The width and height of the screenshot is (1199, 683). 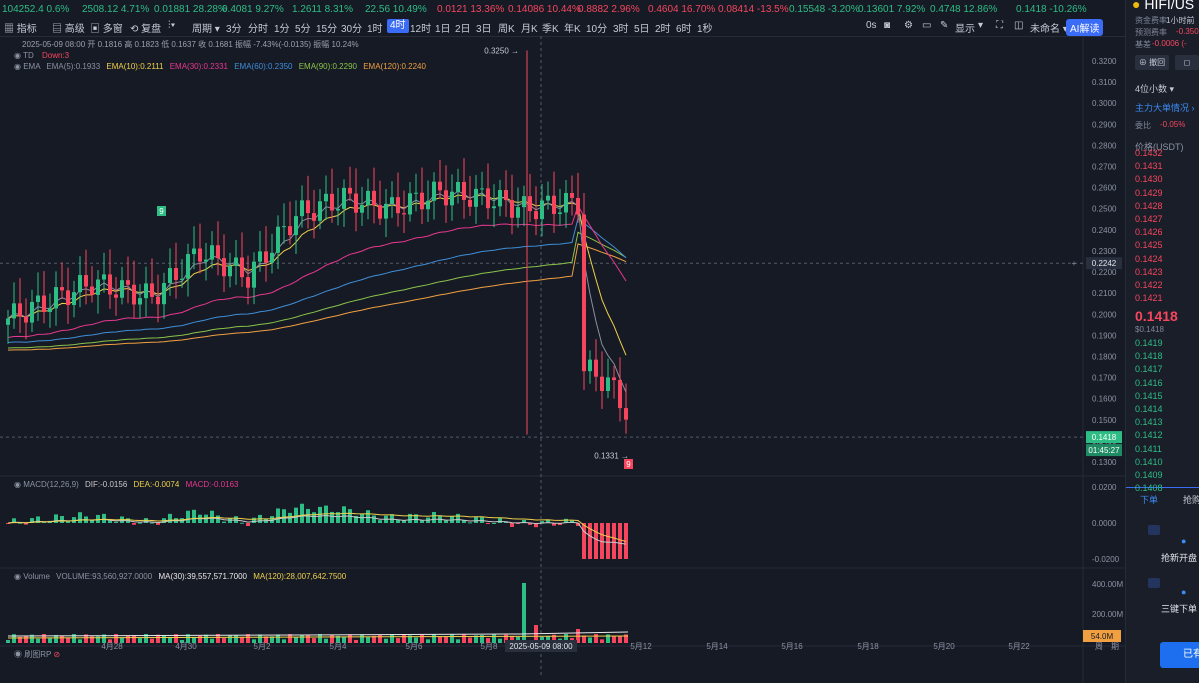 I want to click on period-option: 月K, so click(x=529, y=29).